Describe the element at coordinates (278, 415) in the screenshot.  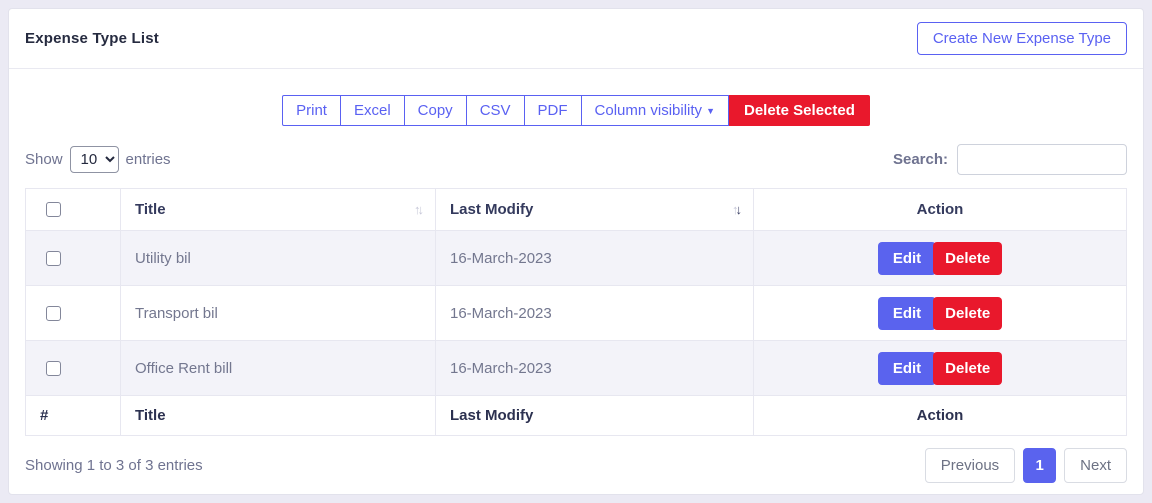
I see `footer-title-cell: Title` at that location.